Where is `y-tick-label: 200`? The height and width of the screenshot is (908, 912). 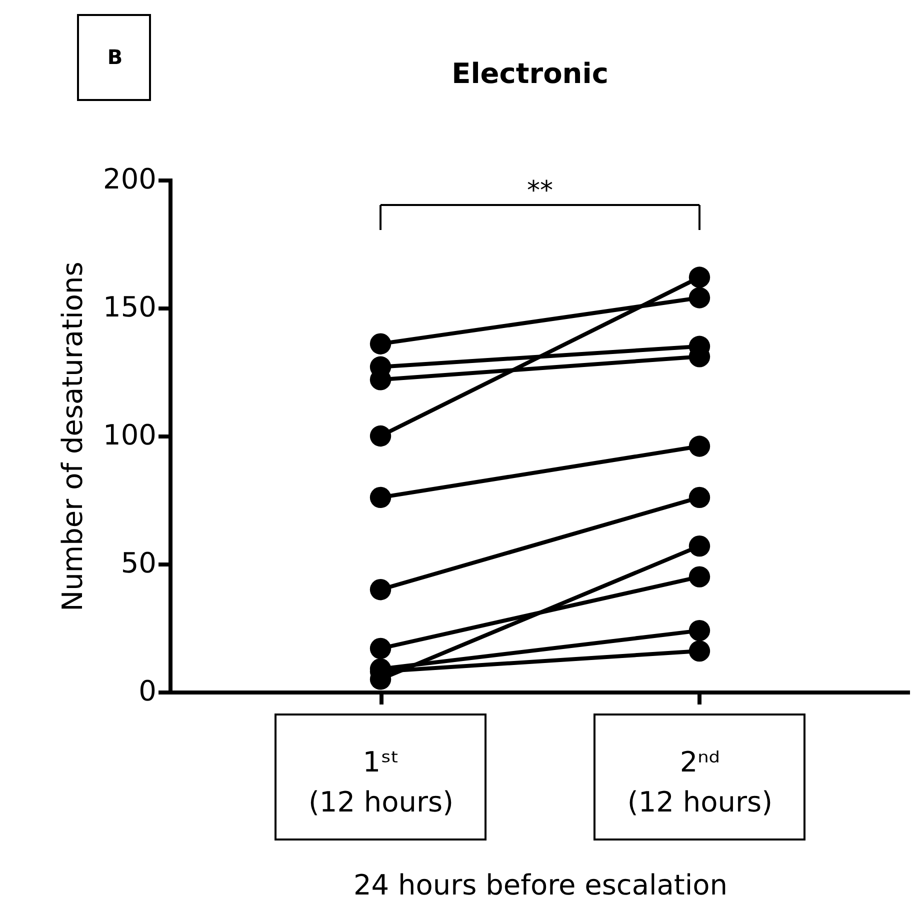
y-tick-label: 200 is located at coordinates (129, 179).